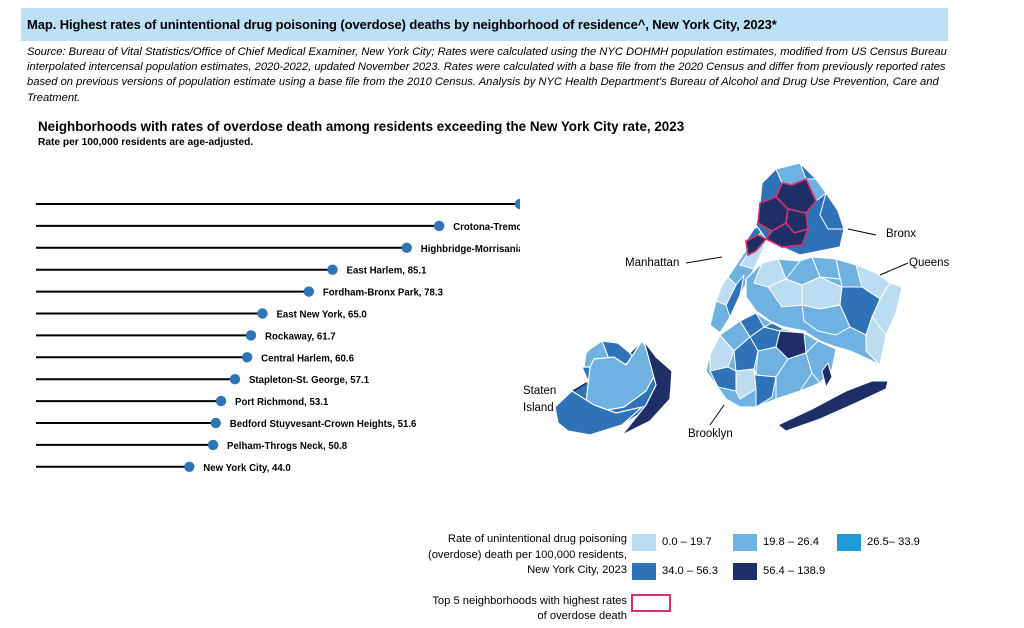 Image resolution: width=1024 pixels, height=628 pixels. Describe the element at coordinates (300, 336) in the screenshot. I see `data-label: Rockaway, 61.7` at that location.